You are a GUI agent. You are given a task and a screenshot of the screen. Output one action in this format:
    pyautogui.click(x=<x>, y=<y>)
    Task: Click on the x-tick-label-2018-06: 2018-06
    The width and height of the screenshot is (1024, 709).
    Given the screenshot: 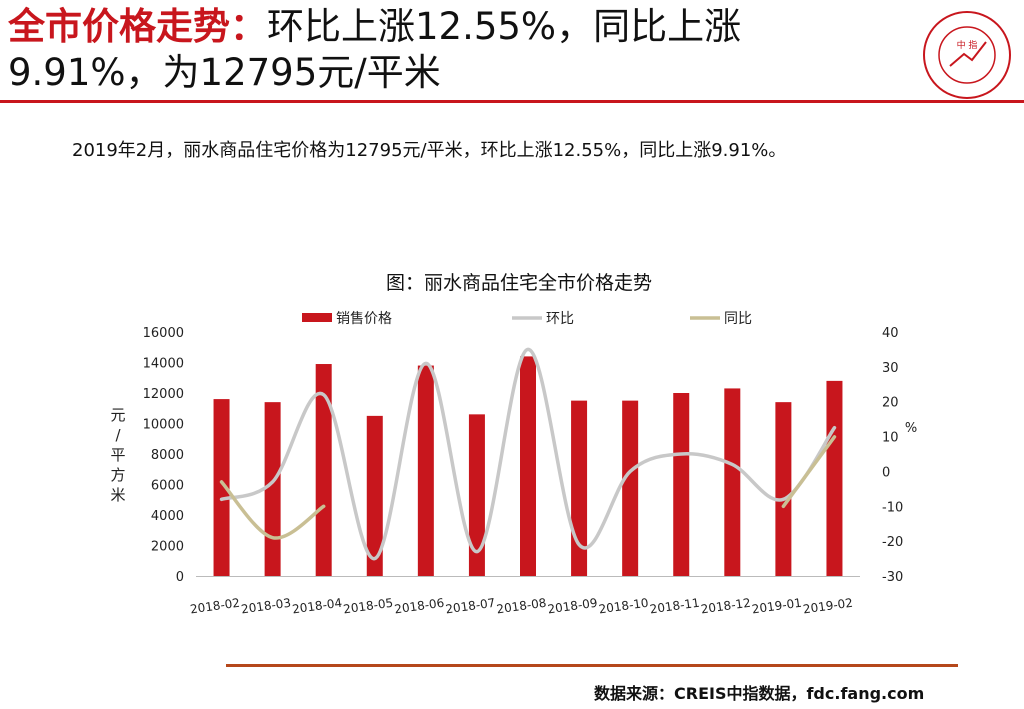 What is the action you would take?
    pyautogui.click(x=419, y=606)
    